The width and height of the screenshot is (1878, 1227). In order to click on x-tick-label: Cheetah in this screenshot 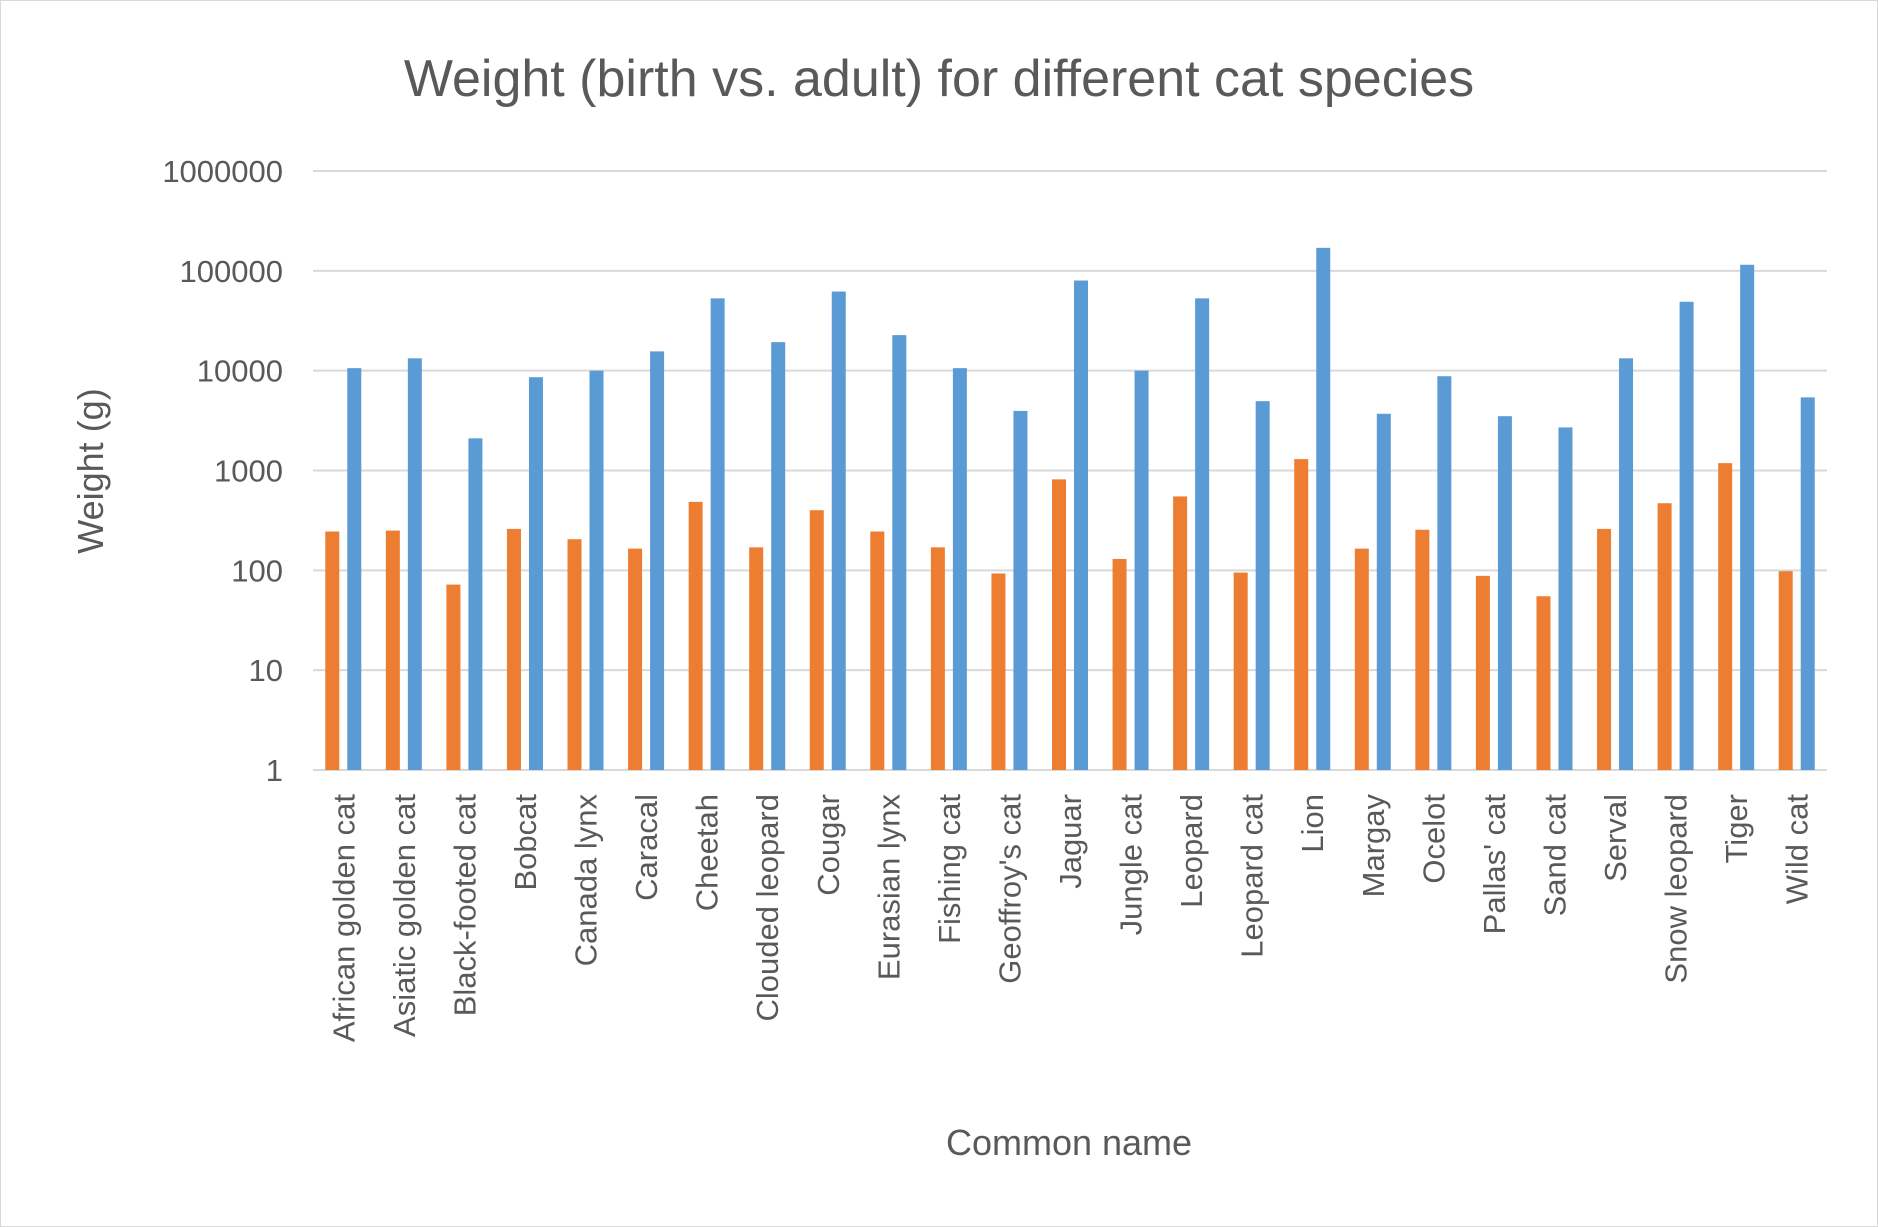, I will do `click(707, 852)`.